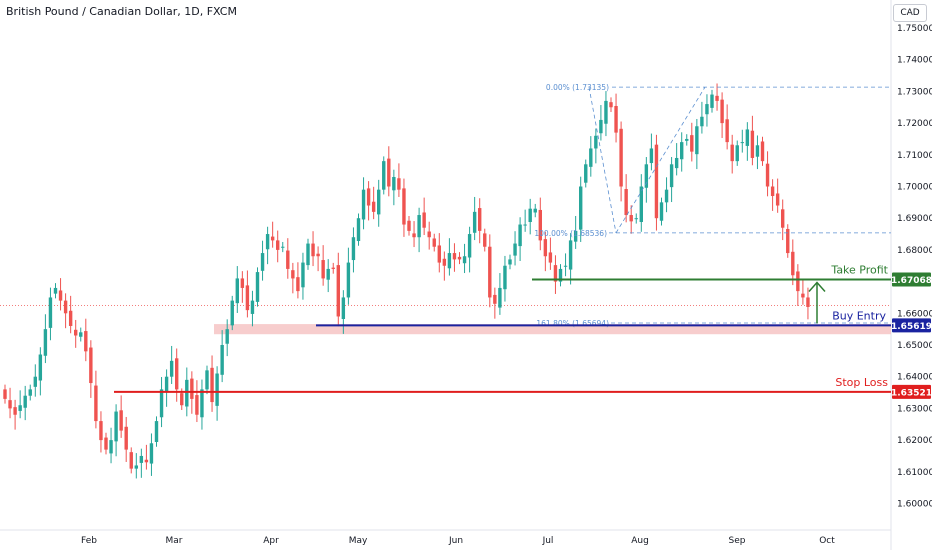 The width and height of the screenshot is (932, 550). Describe the element at coordinates (577, 87) in the screenshot. I see `fib-label-0: 0.00% (1.73135)` at that location.